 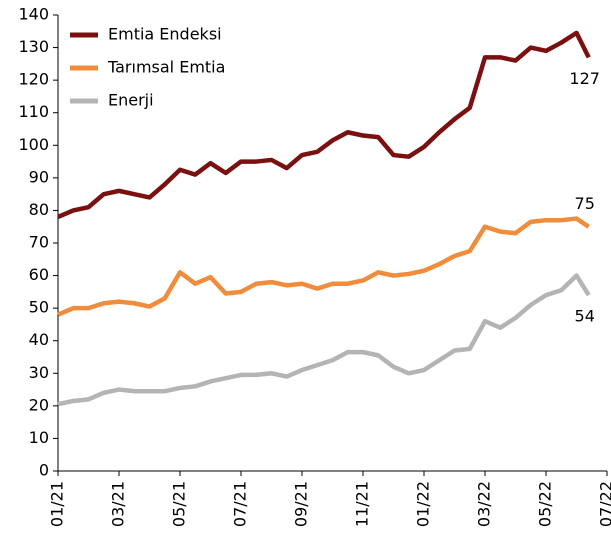 What do you see at coordinates (423, 504) in the screenshot?
I see `x-tick-label: 01/22` at bounding box center [423, 504].